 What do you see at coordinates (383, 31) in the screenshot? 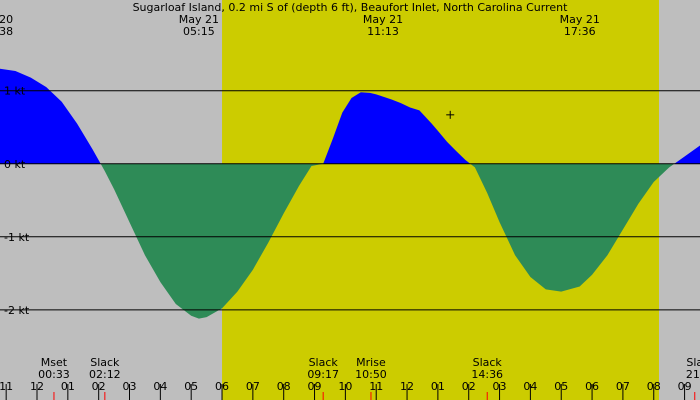
I see `top-event-time: 11:13` at bounding box center [383, 31].